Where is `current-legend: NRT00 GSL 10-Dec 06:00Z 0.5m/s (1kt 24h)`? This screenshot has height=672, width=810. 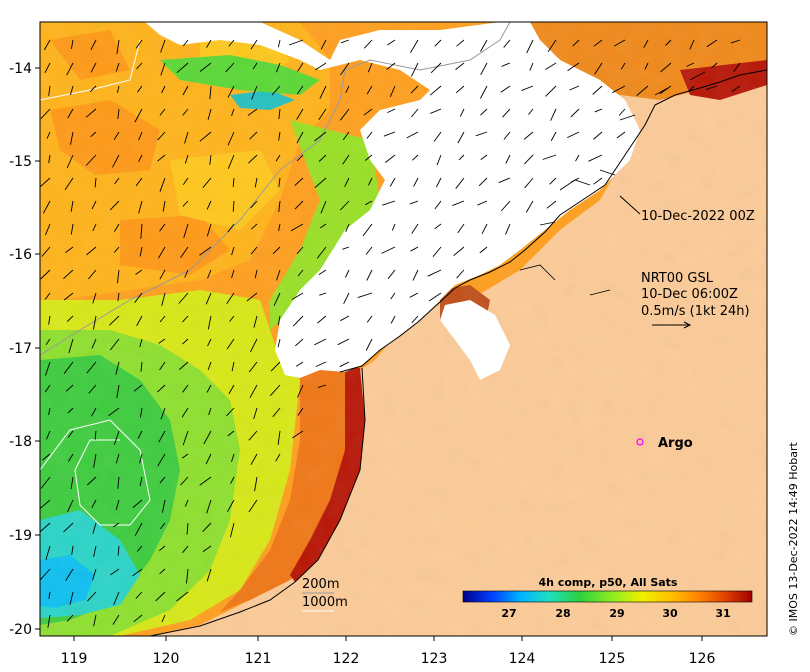
current-legend: NRT00 GSL 10-Dec 06:00Z 0.5m/s (1kt 24h) is located at coordinates (695, 295).